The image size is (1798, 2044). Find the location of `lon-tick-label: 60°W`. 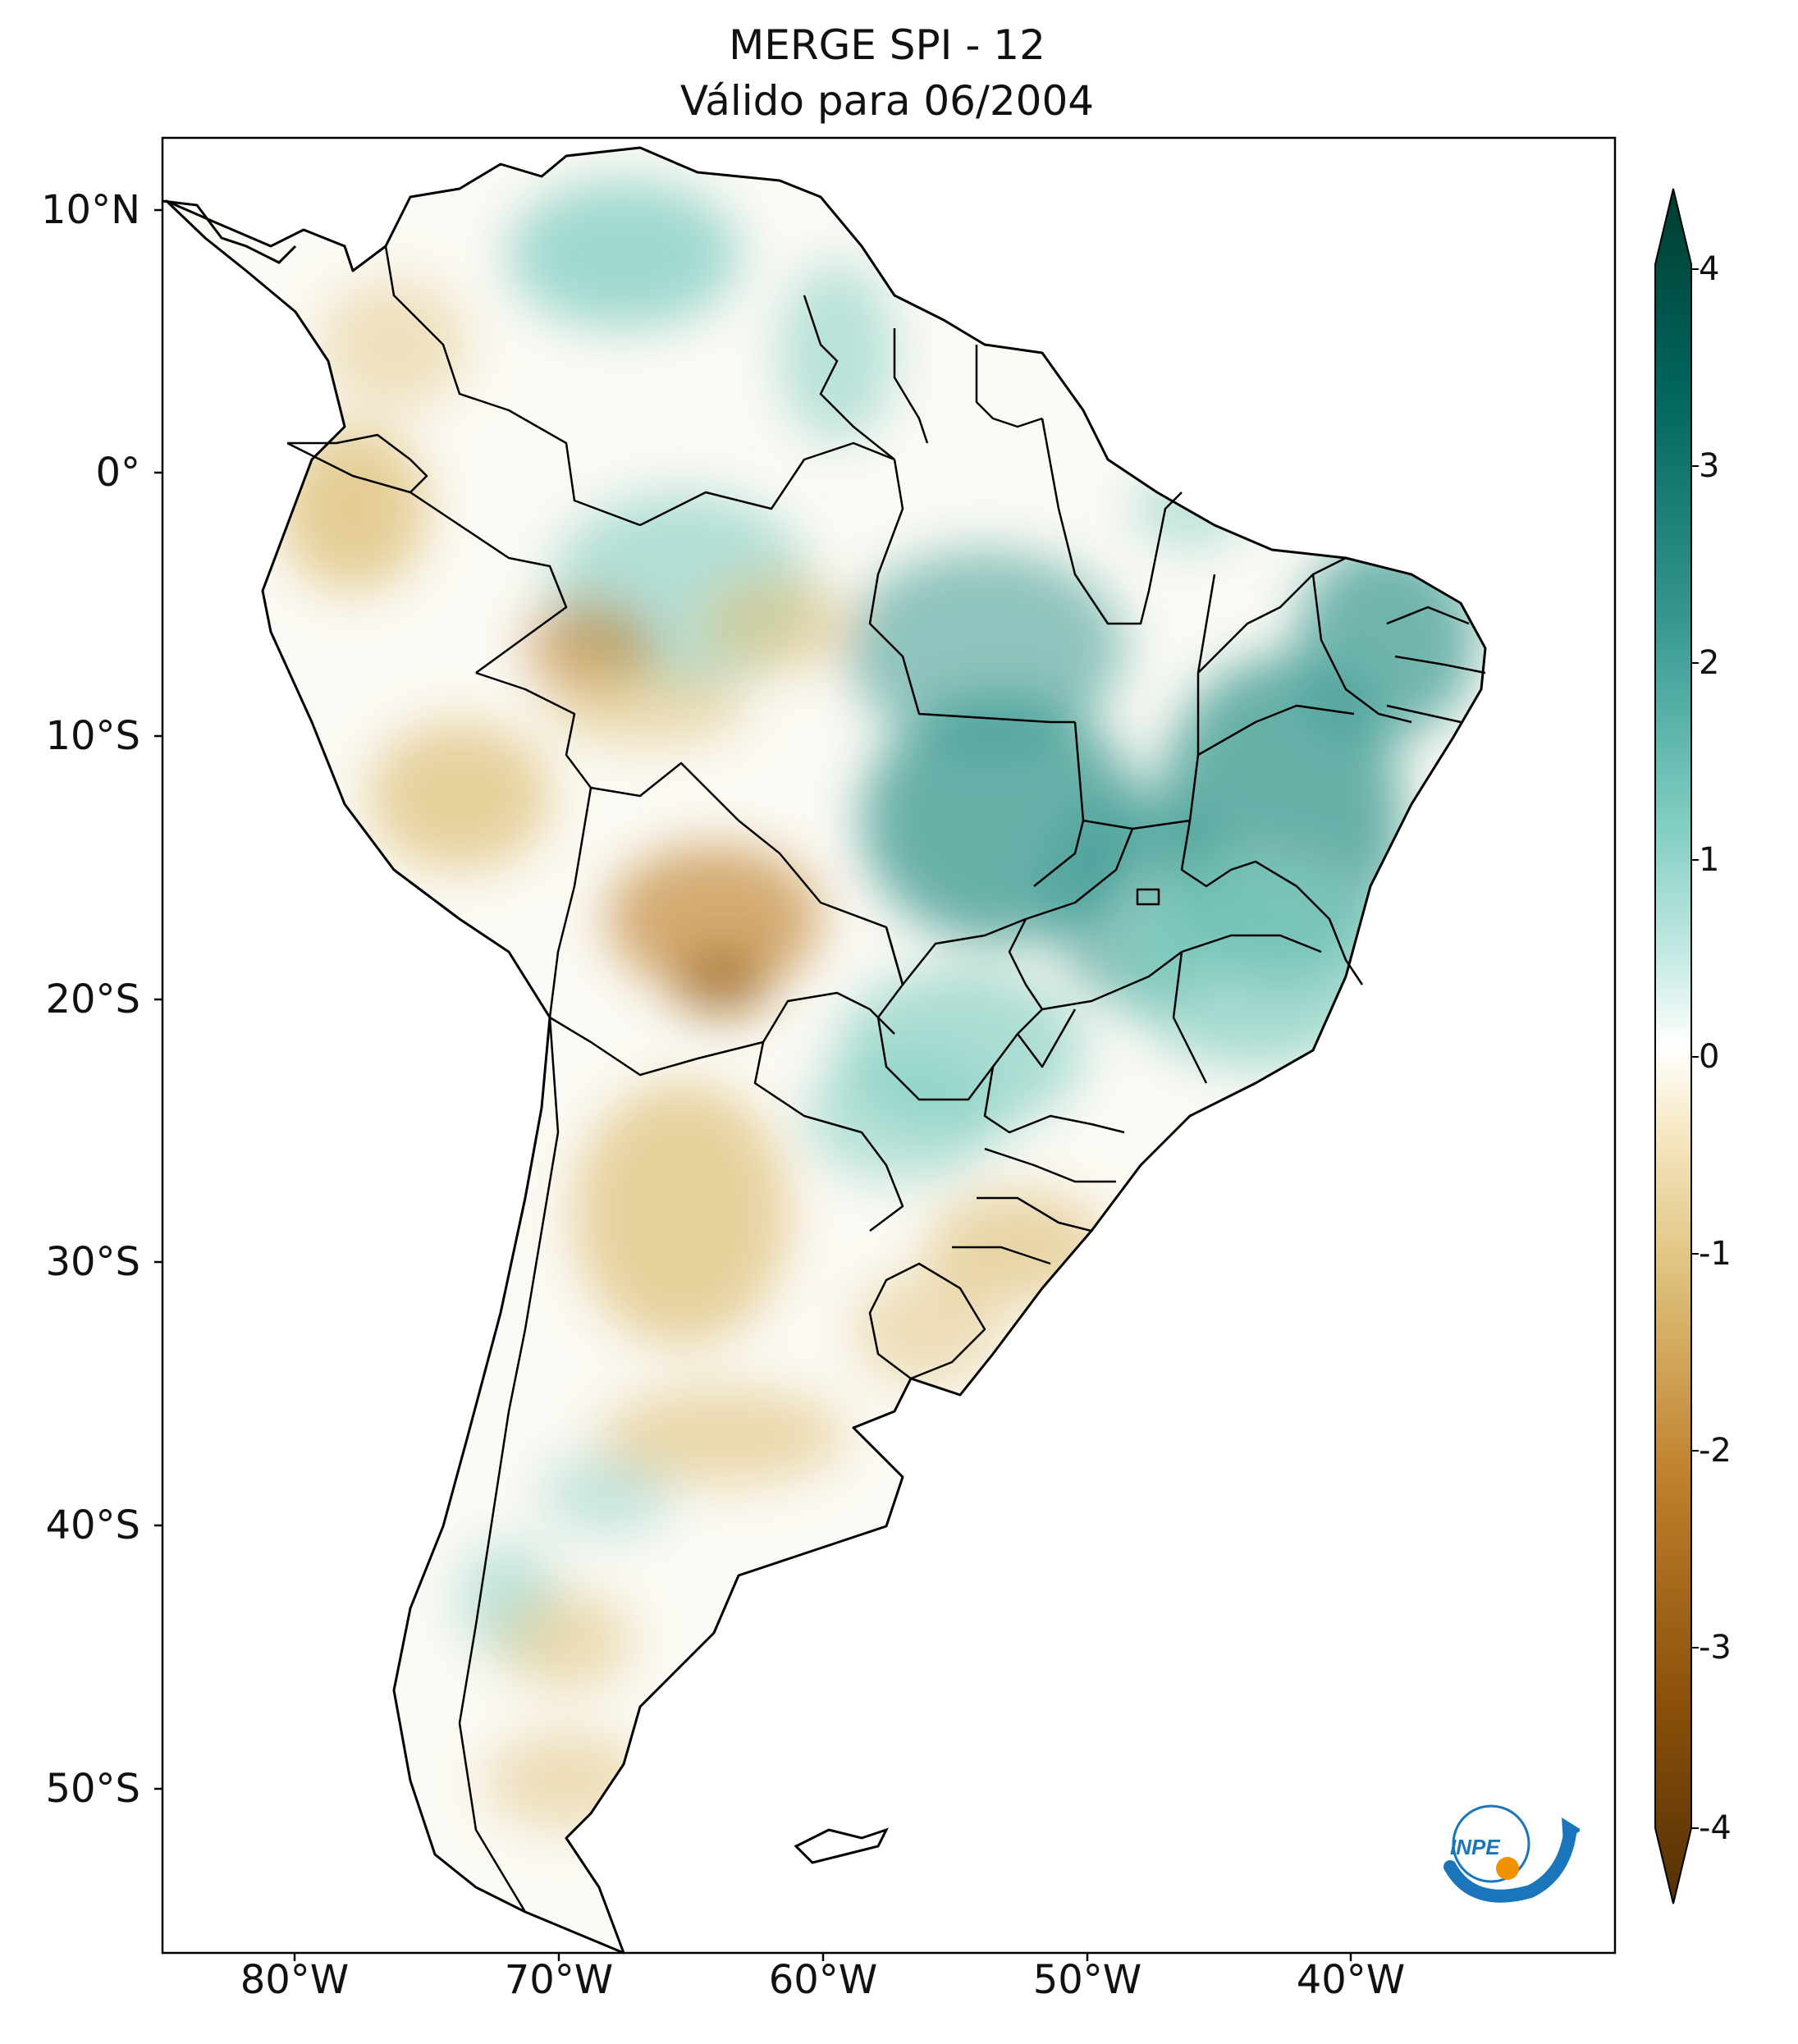

lon-tick-label: 60°W is located at coordinates (823, 1980).